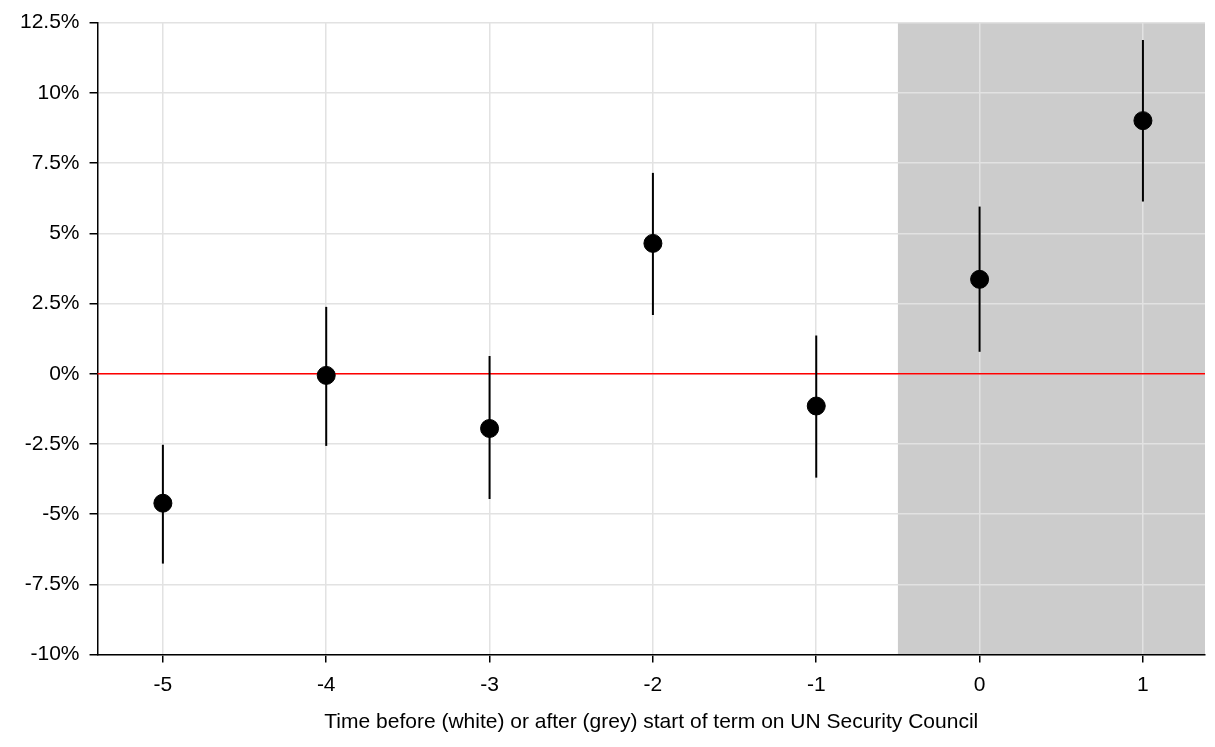 The image size is (1215, 747). Describe the element at coordinates (163, 683) in the screenshot. I see `x-tick-label: -5` at that location.